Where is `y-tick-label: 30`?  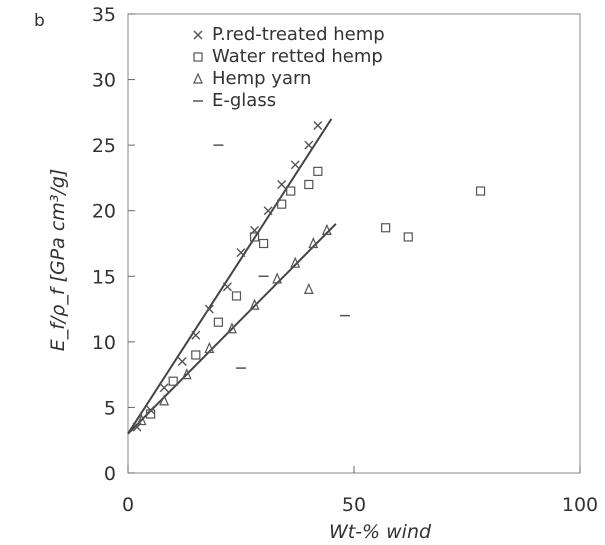
y-tick-label: 30 is located at coordinates (104, 81).